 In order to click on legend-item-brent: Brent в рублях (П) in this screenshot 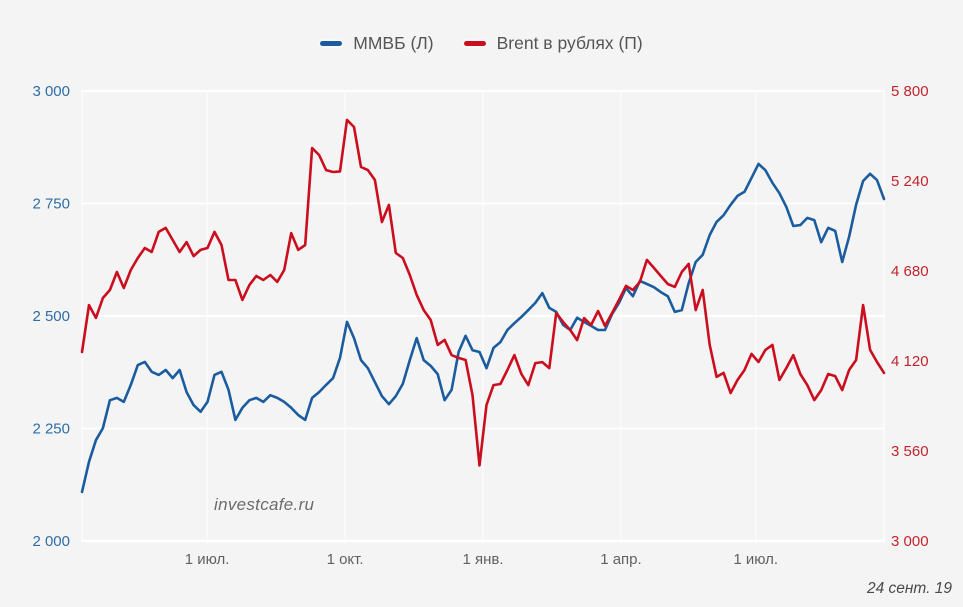, I will do `click(553, 43)`.